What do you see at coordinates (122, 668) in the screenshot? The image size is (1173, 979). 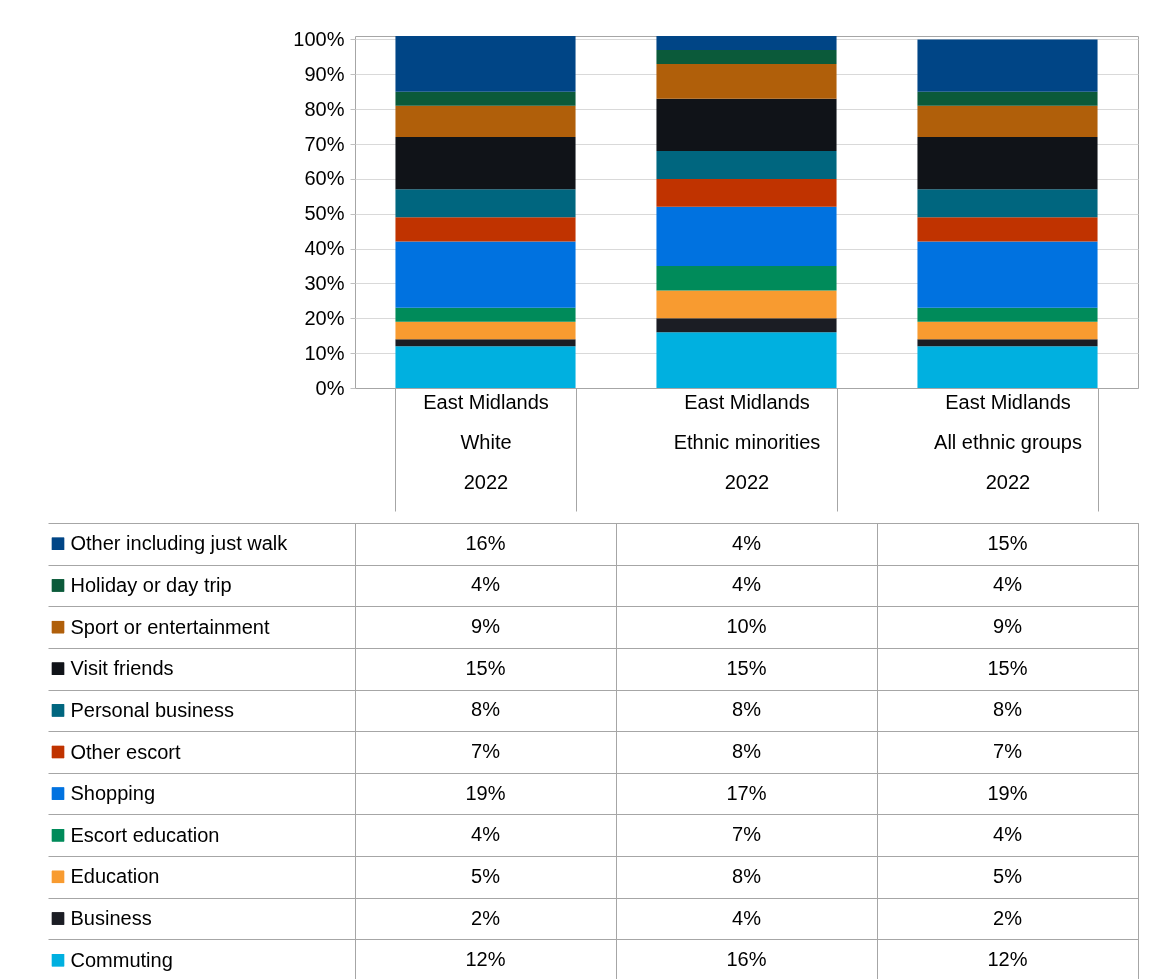 I see `legend-label: Visit friends` at bounding box center [122, 668].